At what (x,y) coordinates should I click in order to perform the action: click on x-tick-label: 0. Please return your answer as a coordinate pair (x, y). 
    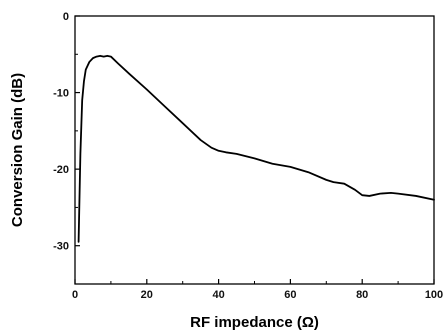
    Looking at the image, I should click on (75, 295).